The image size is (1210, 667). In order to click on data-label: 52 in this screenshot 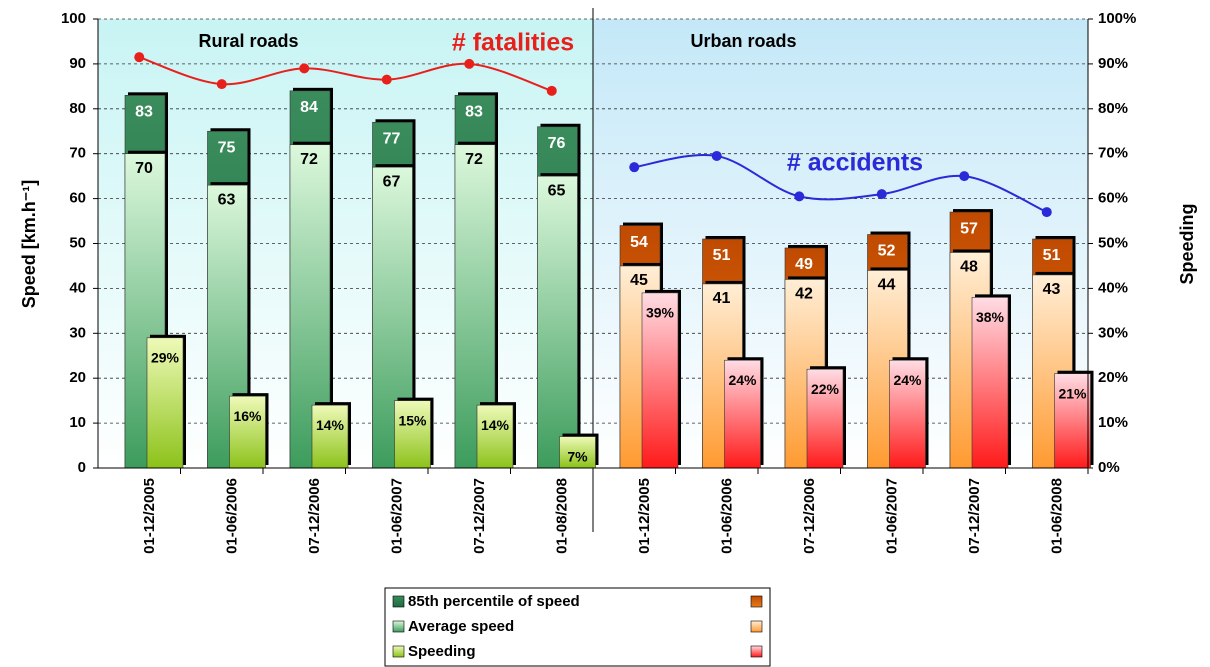, I will do `click(887, 251)`.